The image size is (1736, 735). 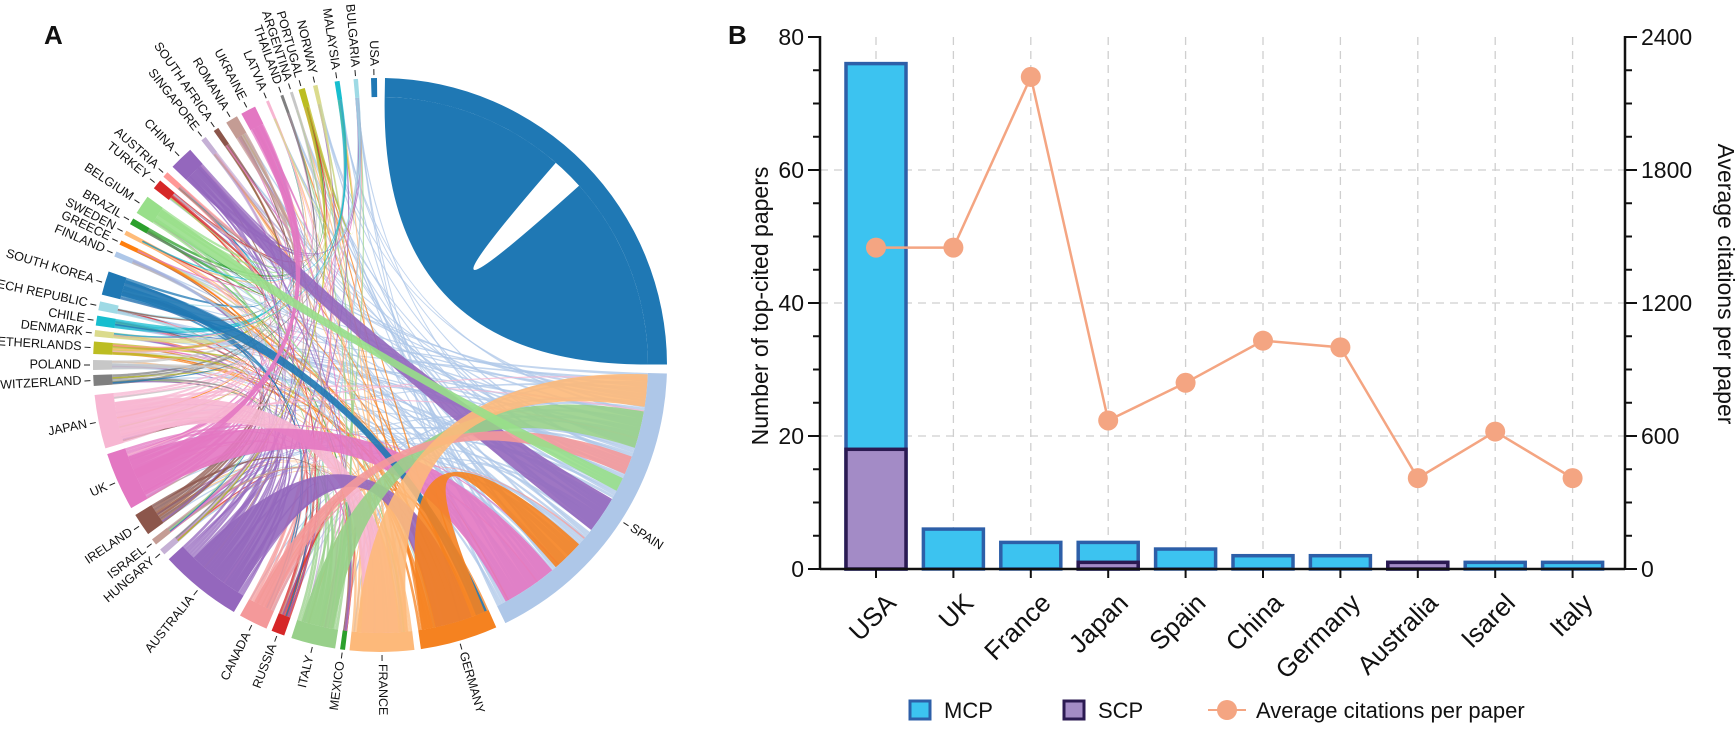 I want to click on chord-arc-australia, so click(x=206, y=579).